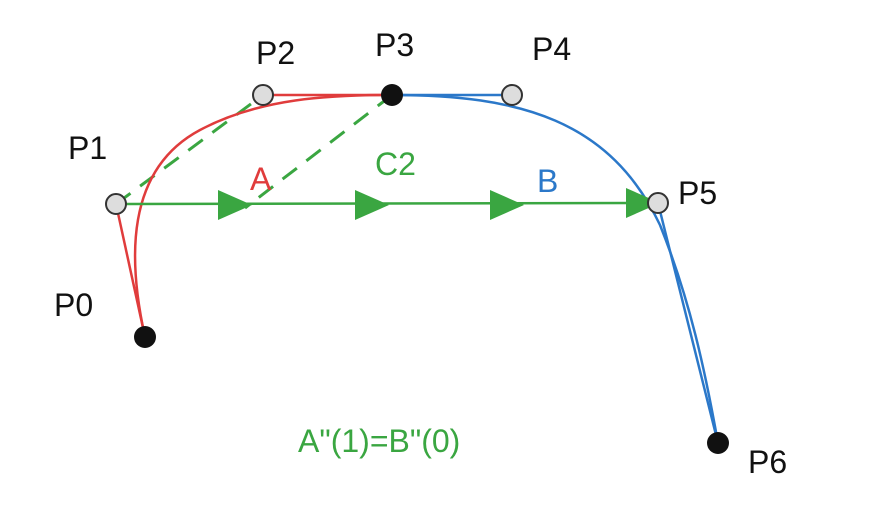 The width and height of the screenshot is (875, 522). I want to click on label-curve-b: B, so click(547, 181).